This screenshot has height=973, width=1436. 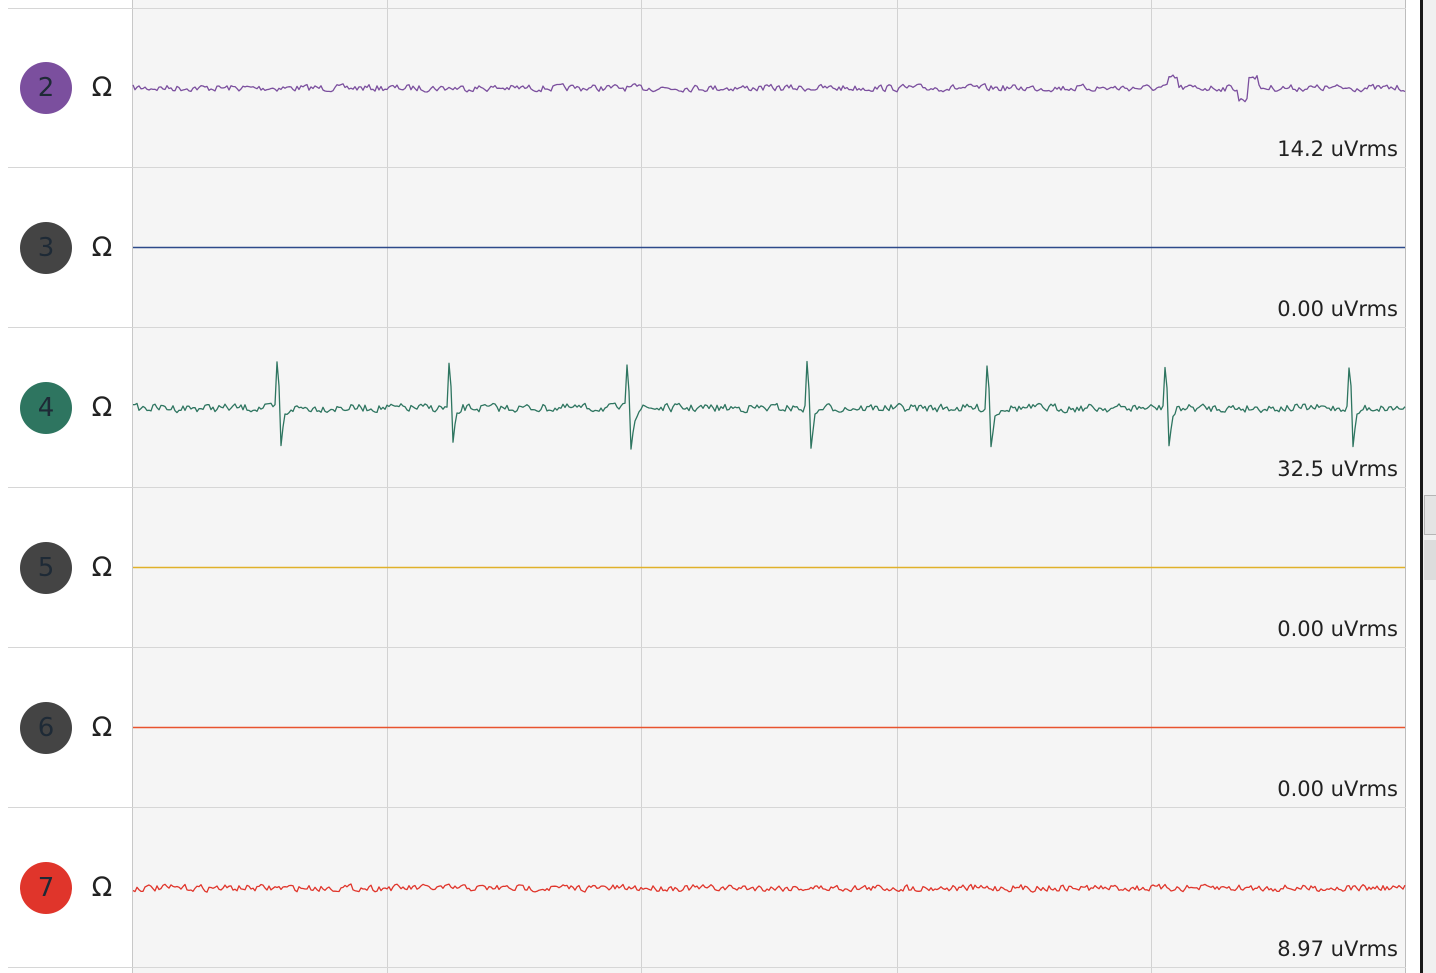 What do you see at coordinates (46, 88) in the screenshot?
I see `channel-2-toggle-button: 2` at bounding box center [46, 88].